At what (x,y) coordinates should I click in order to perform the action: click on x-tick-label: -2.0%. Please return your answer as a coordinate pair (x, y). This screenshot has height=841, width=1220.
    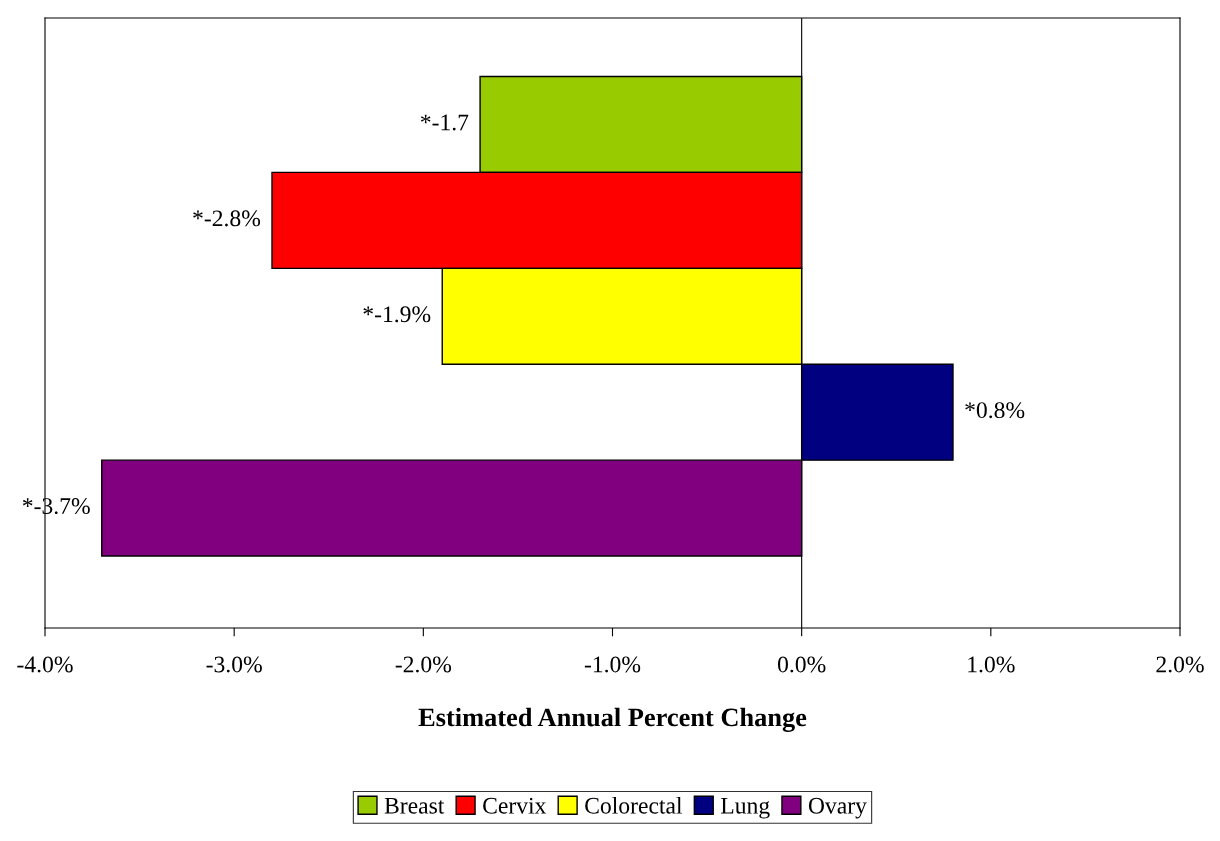
    Looking at the image, I should click on (423, 664).